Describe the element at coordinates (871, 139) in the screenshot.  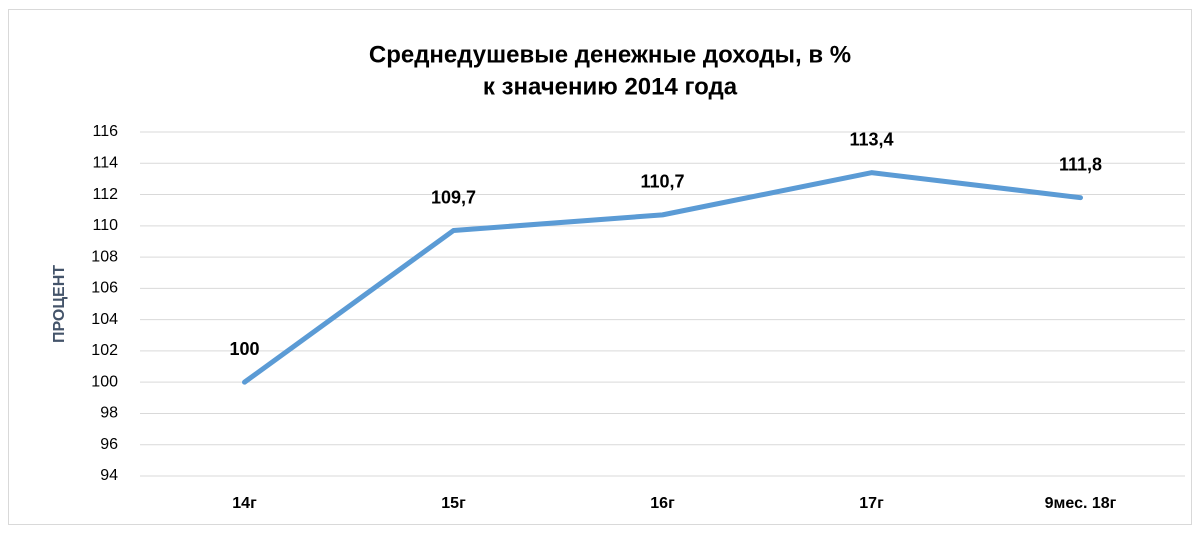
I see `data-label: 113,4` at that location.